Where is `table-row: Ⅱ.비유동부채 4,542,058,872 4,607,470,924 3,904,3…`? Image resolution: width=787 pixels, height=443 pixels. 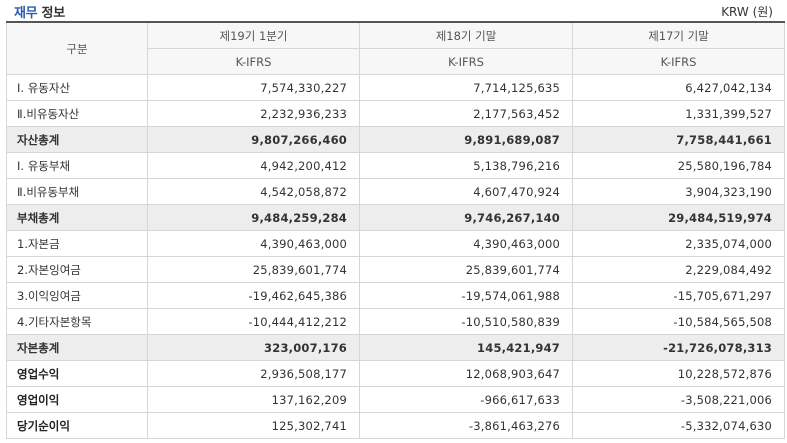
table-row: Ⅱ.비유동부채 4,542,058,872 4,607,470,924 3,904,3… is located at coordinates (395, 191).